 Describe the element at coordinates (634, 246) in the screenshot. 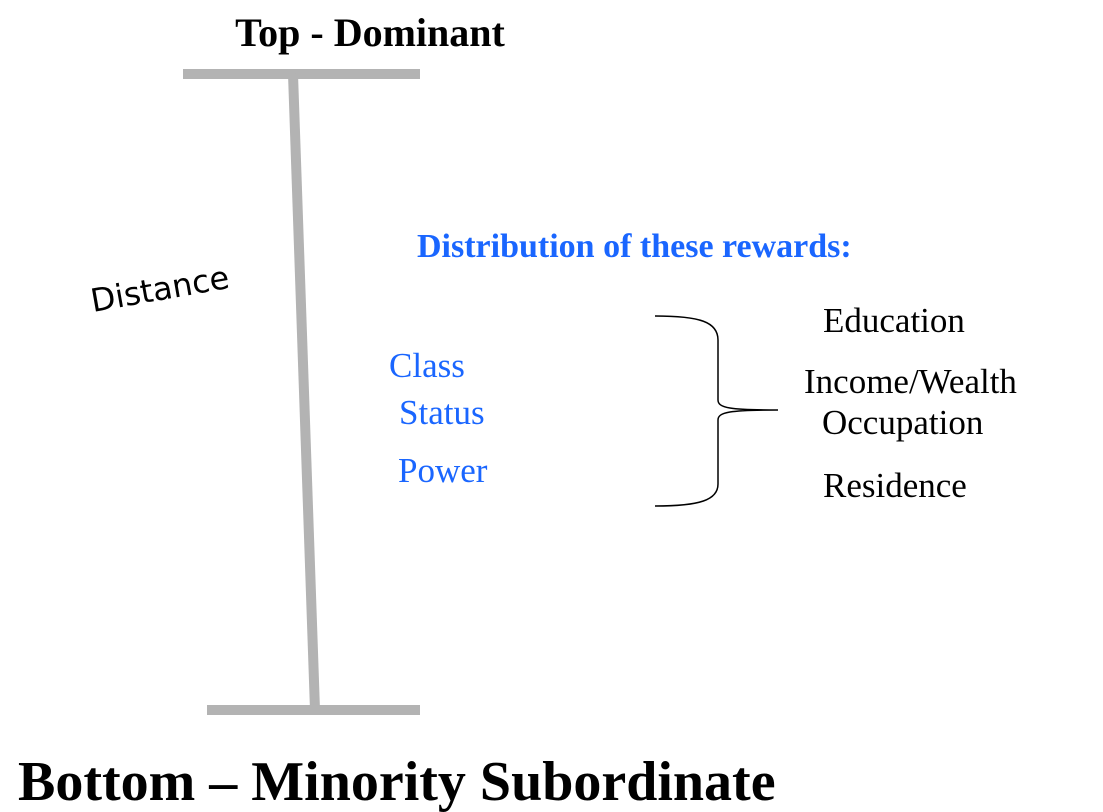

I see `rewards-title: Distribution of these rewards:` at that location.